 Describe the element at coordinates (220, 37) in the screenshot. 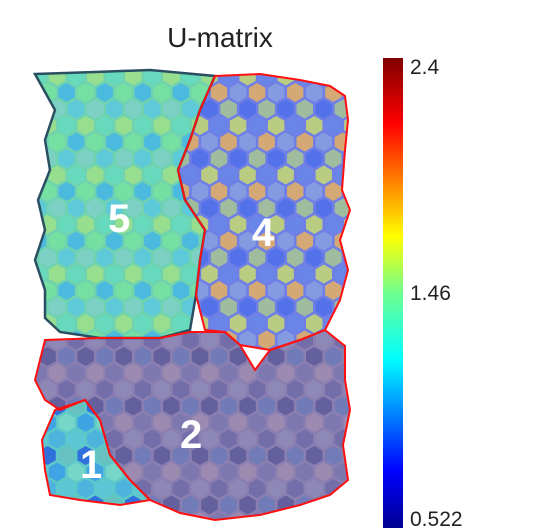

I see `chart-title: U-matrix` at that location.